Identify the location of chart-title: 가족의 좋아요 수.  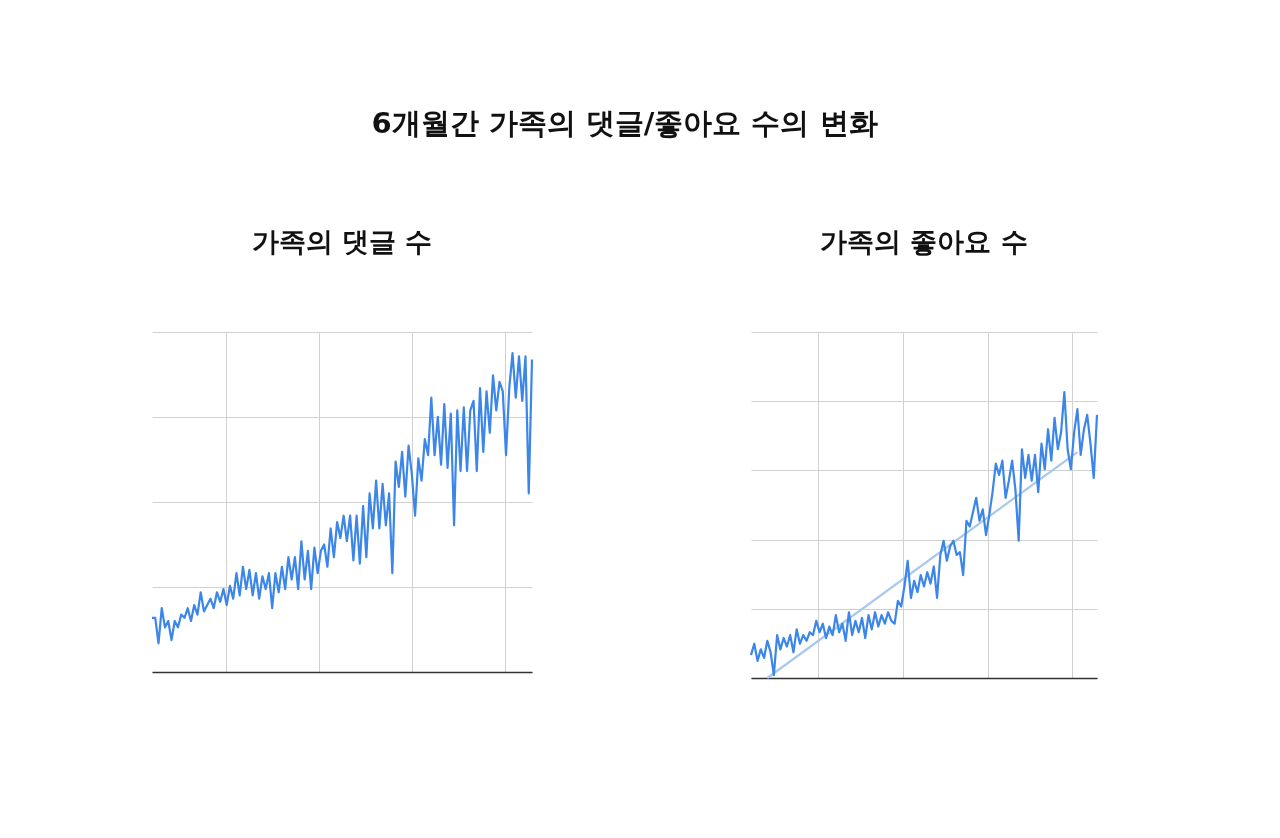
(924, 241).